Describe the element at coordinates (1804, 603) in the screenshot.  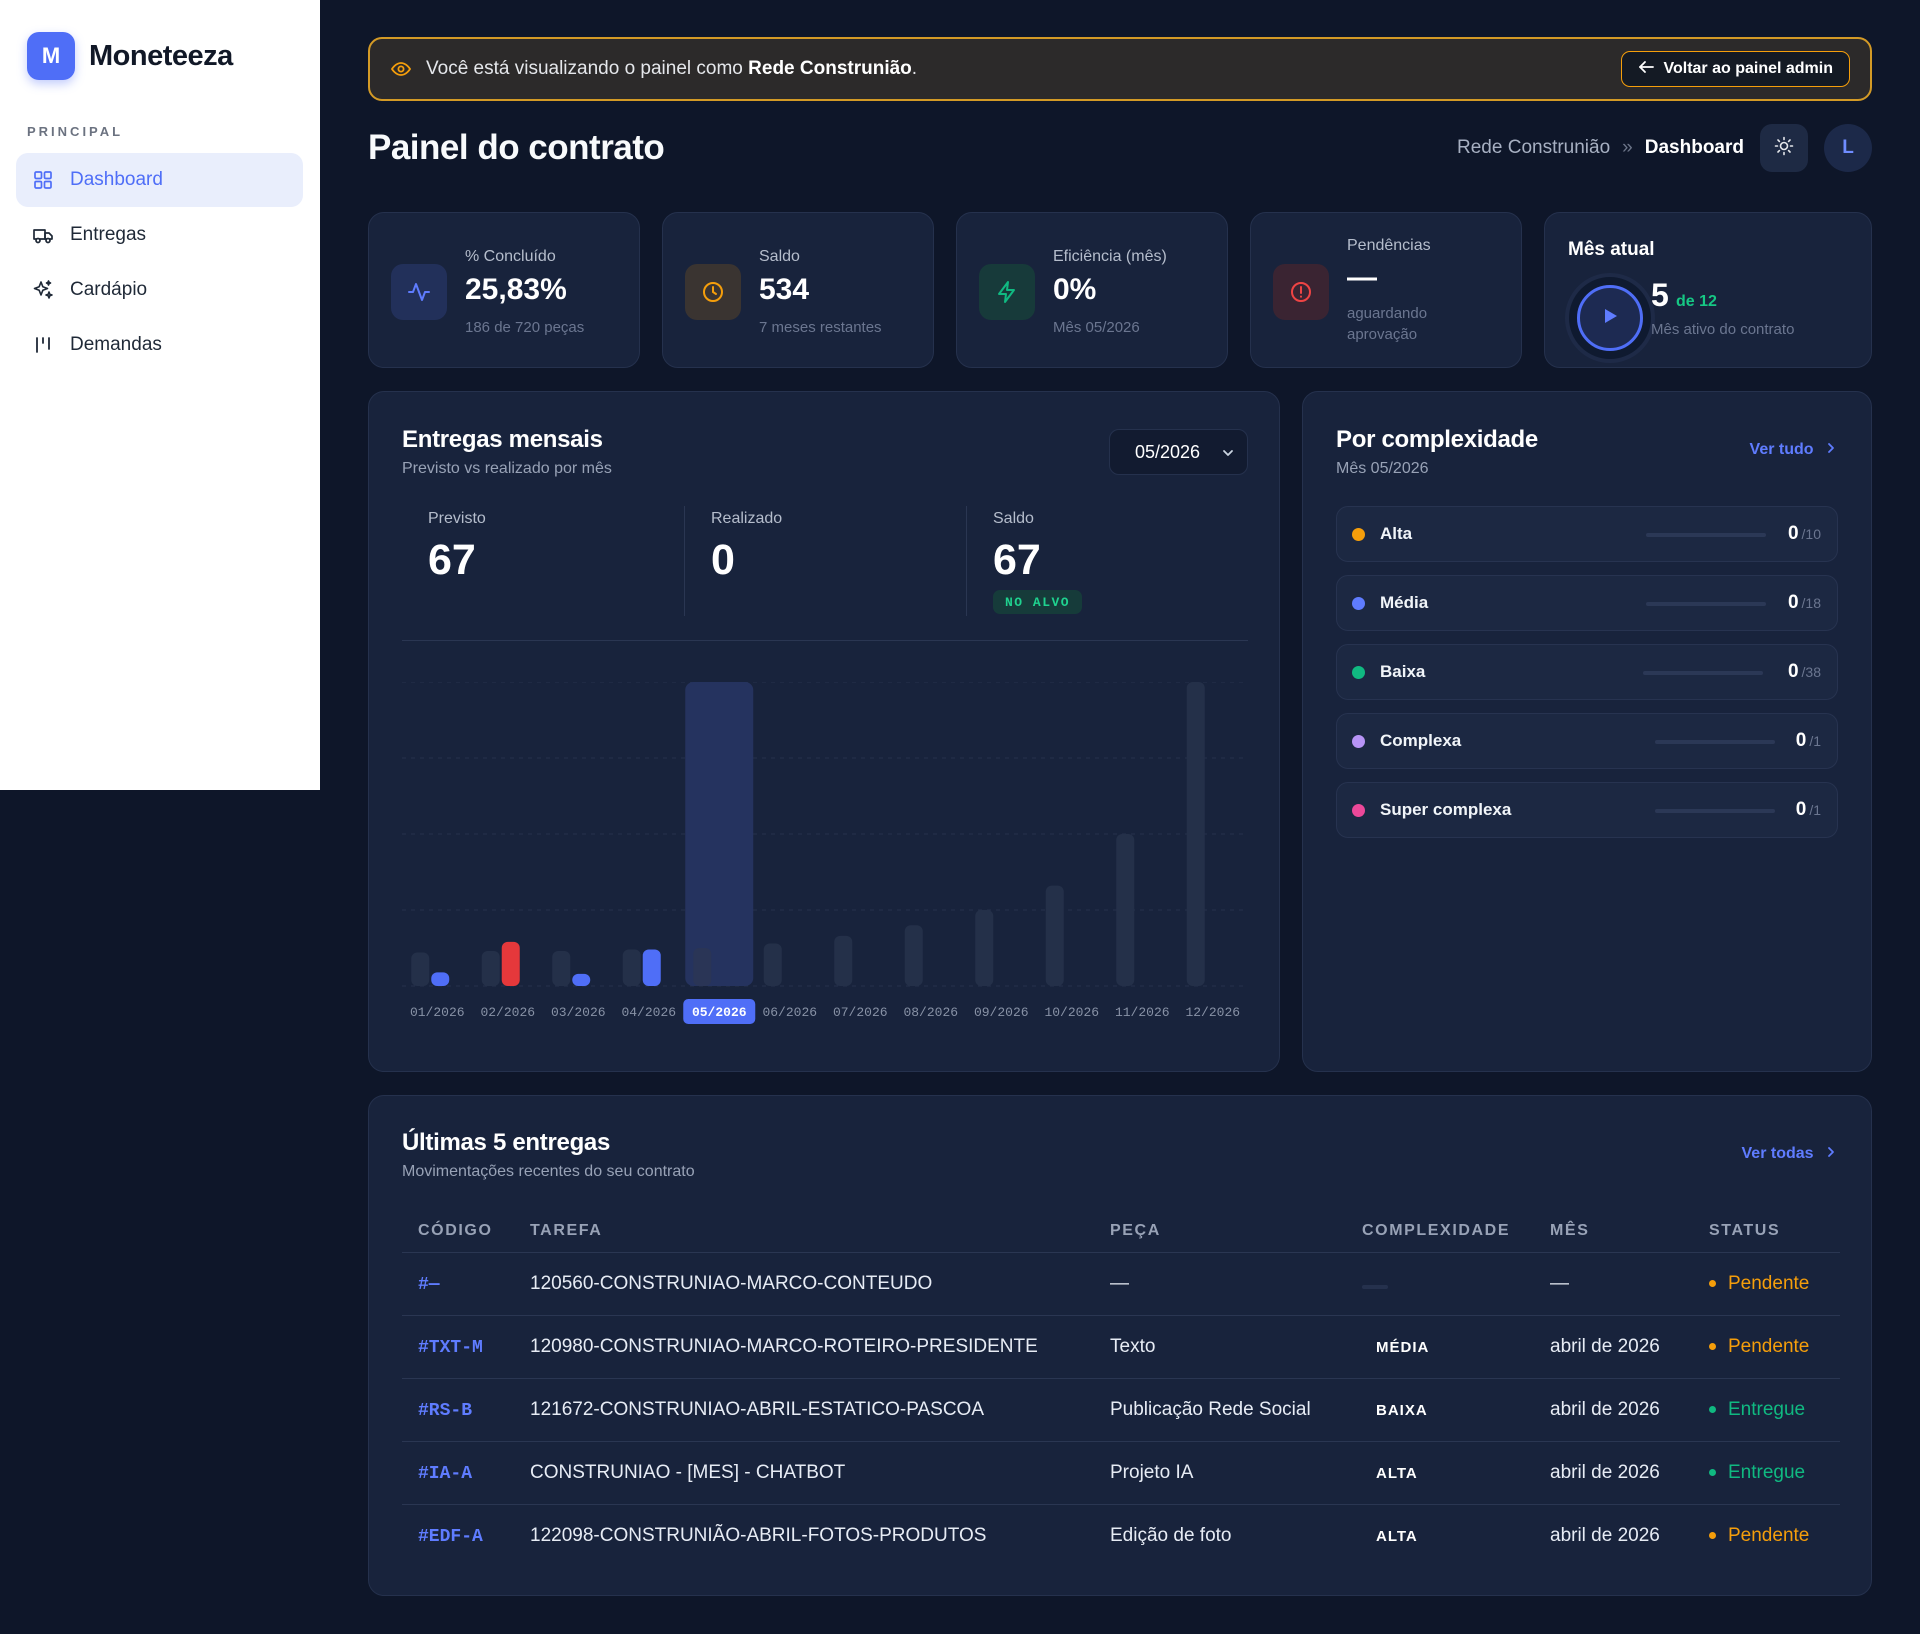
I see `complexity-count: 0/18` at that location.